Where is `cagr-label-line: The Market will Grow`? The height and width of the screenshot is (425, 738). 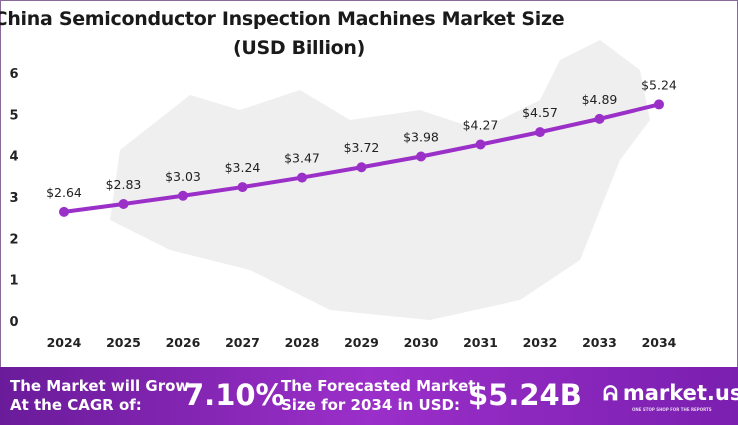
cagr-label-line: The Market will Grow is located at coordinates (100, 386).